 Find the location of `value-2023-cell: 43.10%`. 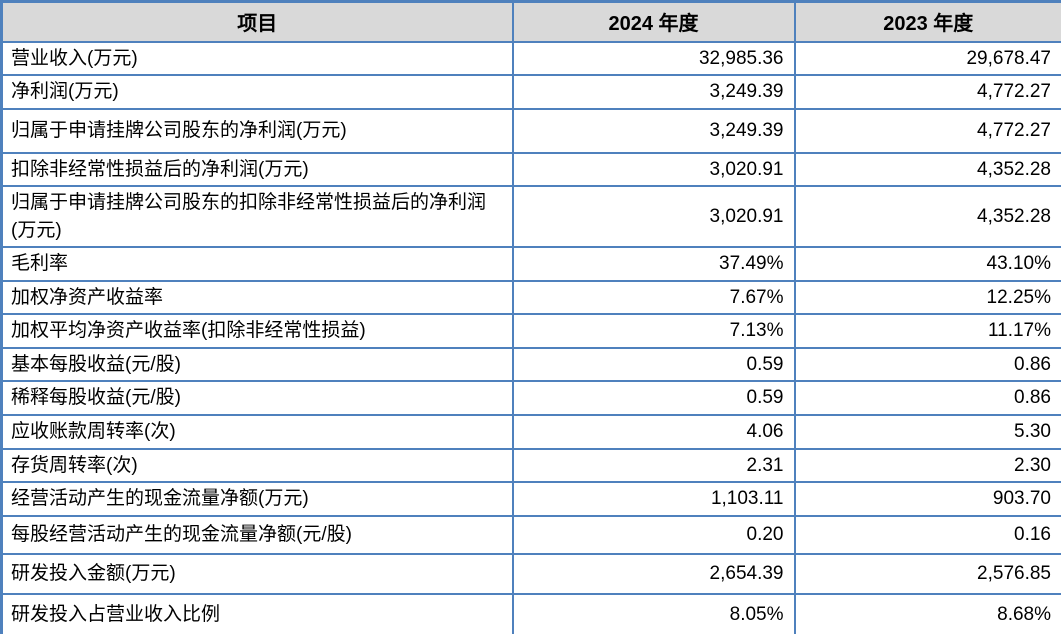

value-2023-cell: 43.10% is located at coordinates (927, 264).